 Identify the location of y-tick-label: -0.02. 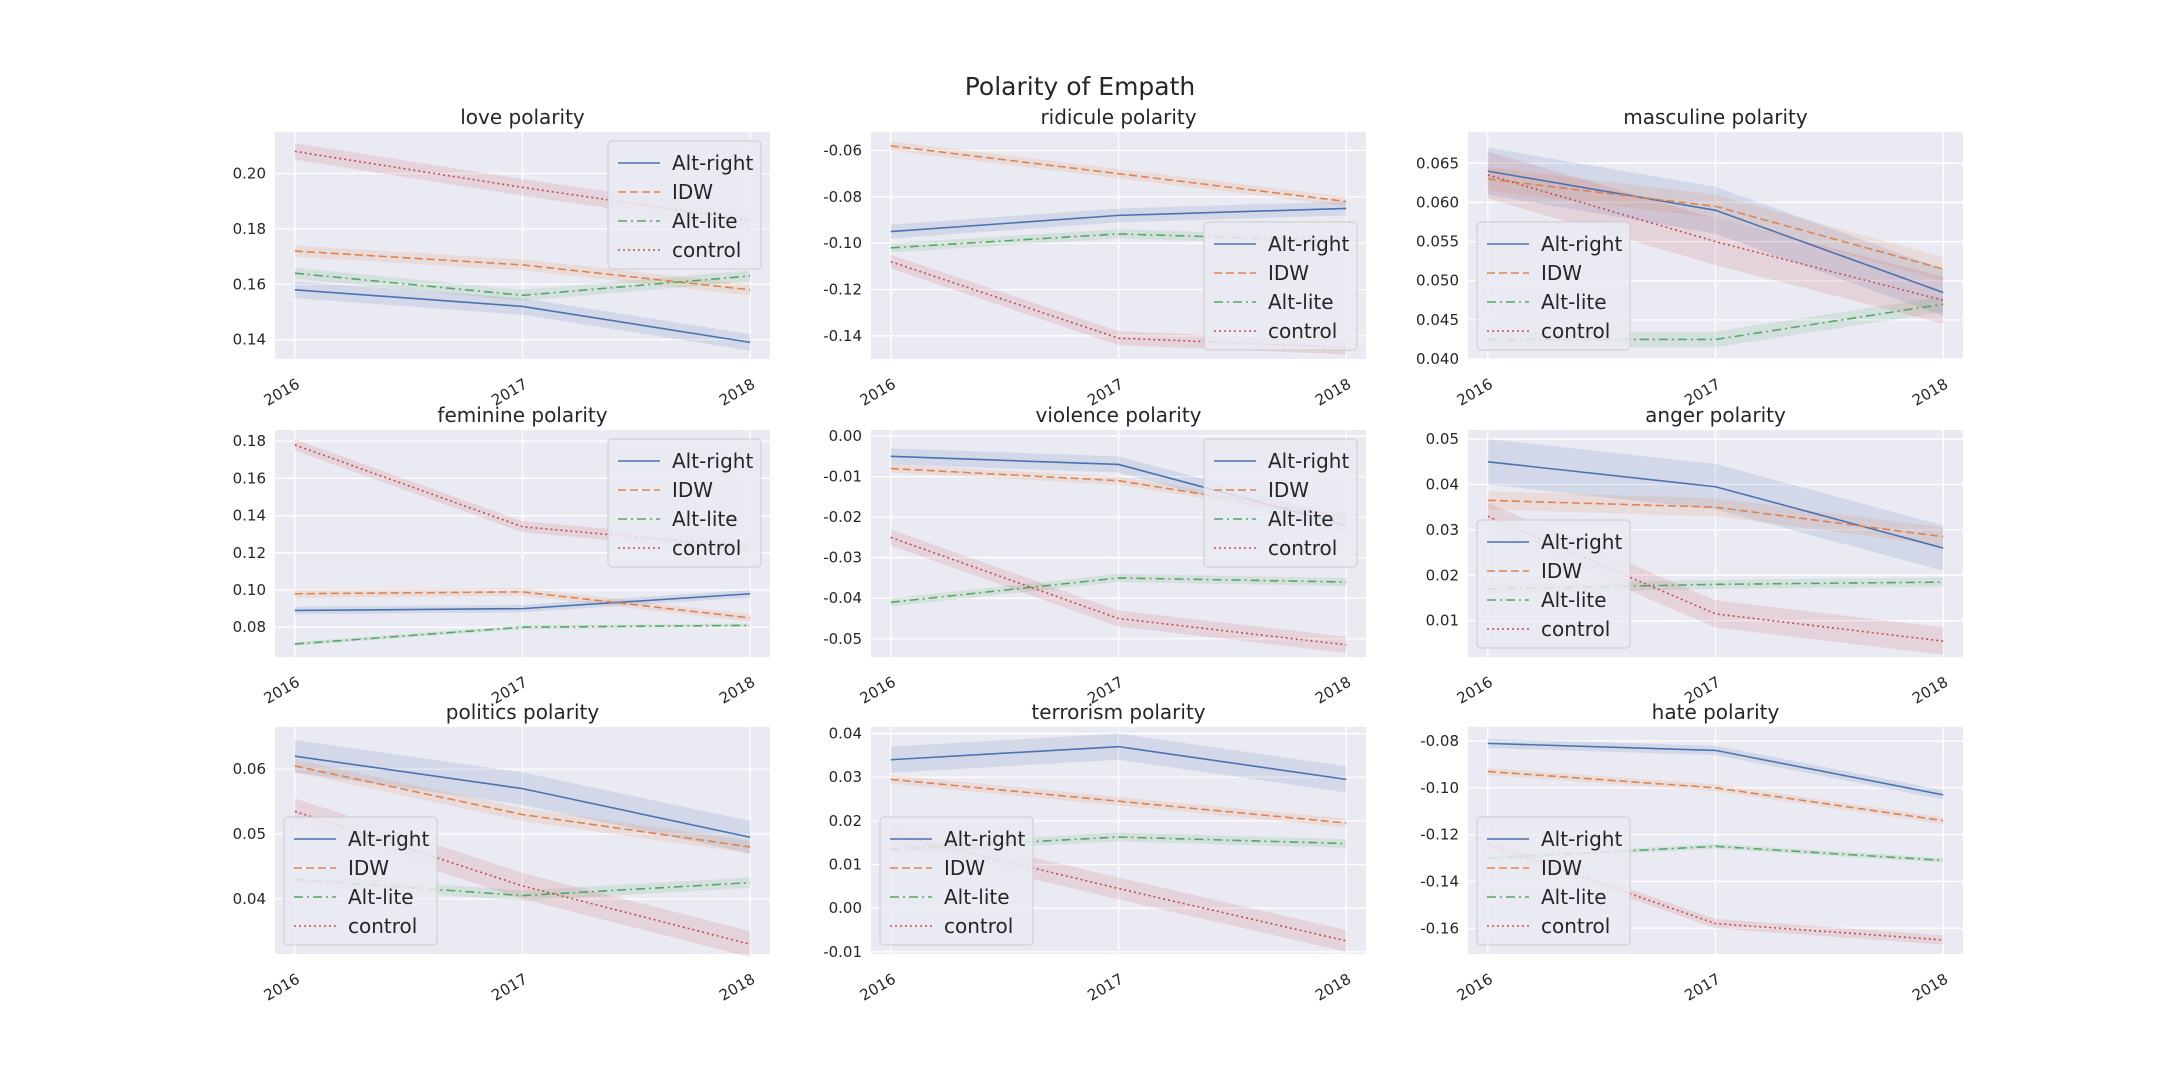
(842, 517).